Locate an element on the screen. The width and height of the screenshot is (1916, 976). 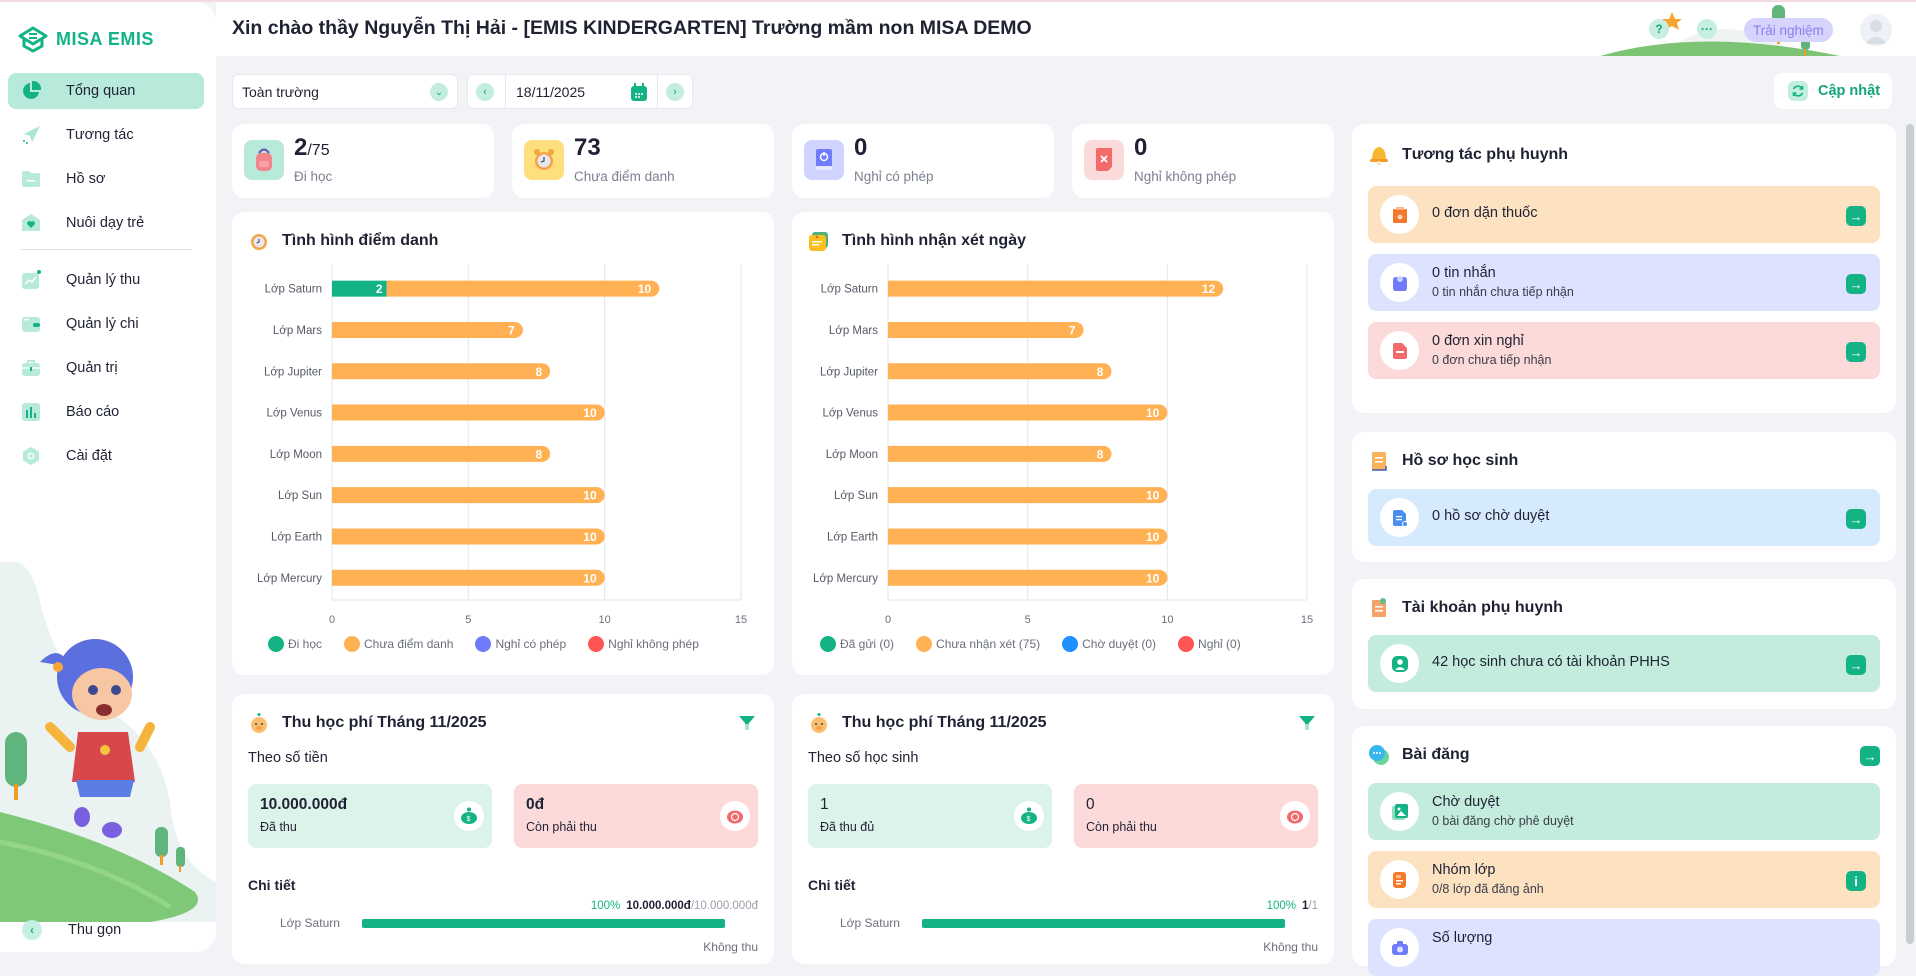
piggy-bank-icon: $ is located at coordinates (469, 816).